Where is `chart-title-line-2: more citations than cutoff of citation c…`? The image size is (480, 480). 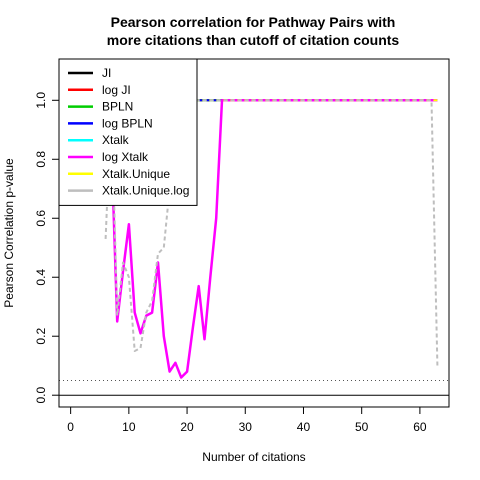 chart-title-line-2: more citations than cutoff of citation c… is located at coordinates (253, 40).